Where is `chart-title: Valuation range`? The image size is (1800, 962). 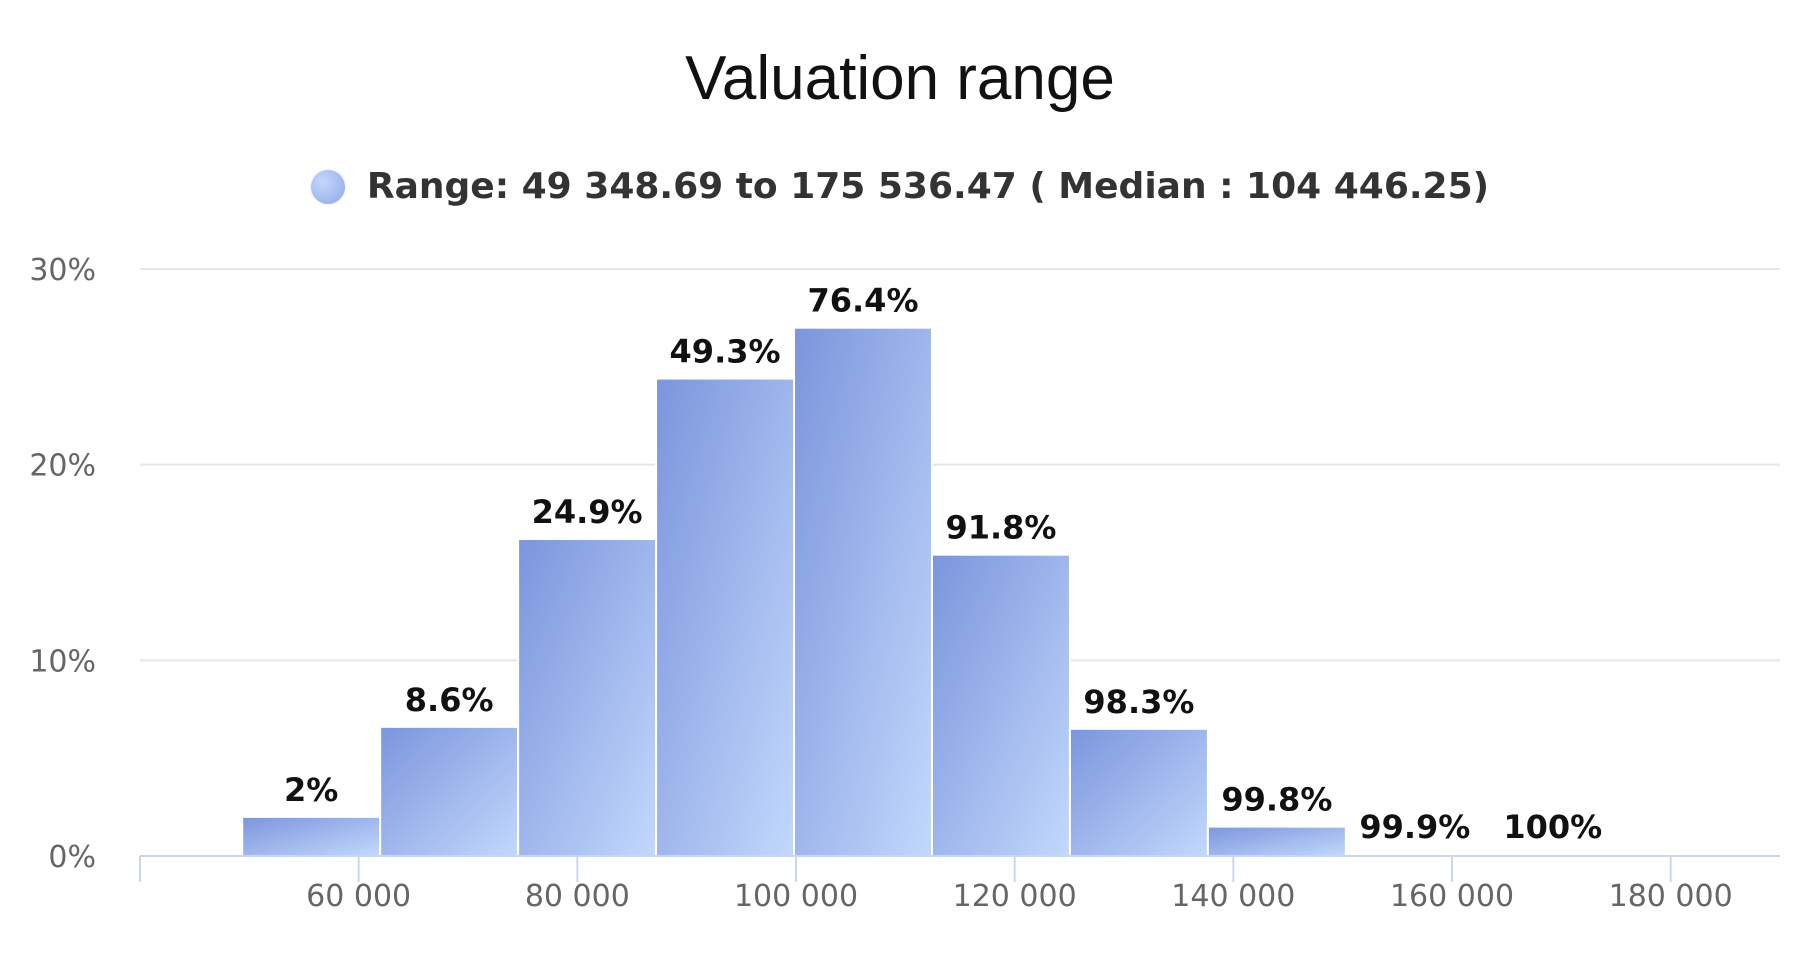 chart-title: Valuation range is located at coordinates (900, 78).